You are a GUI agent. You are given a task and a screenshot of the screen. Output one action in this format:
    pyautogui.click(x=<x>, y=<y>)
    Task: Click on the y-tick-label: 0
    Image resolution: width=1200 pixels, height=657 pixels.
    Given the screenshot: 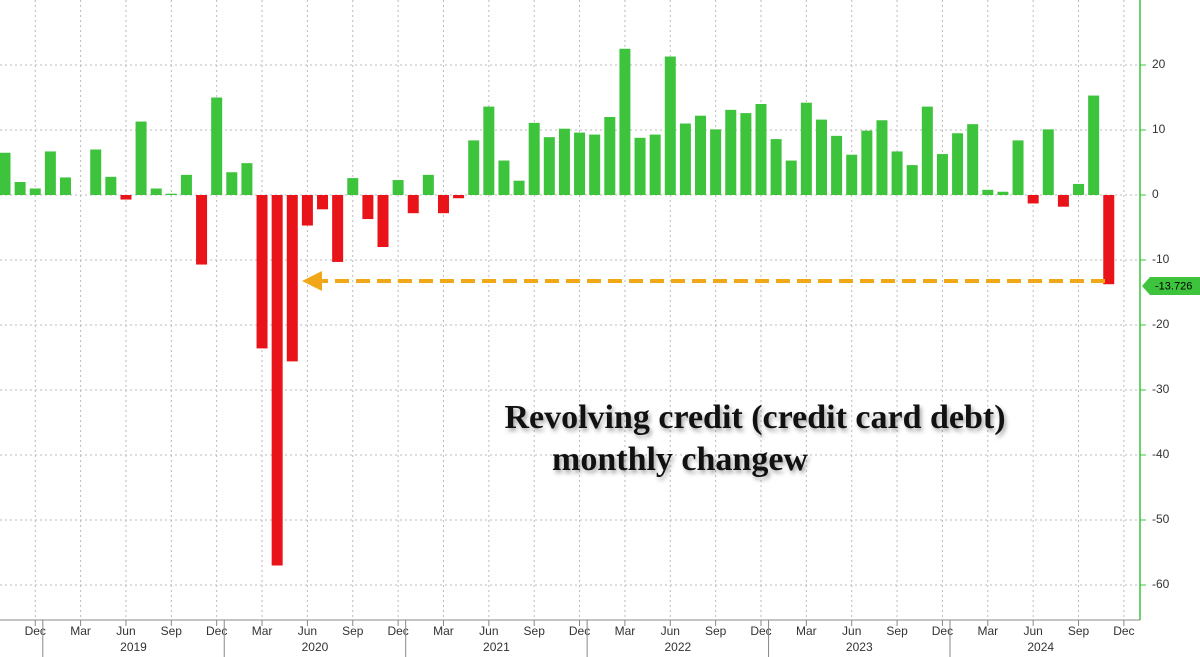 What is the action you would take?
    pyautogui.click(x=1155, y=194)
    